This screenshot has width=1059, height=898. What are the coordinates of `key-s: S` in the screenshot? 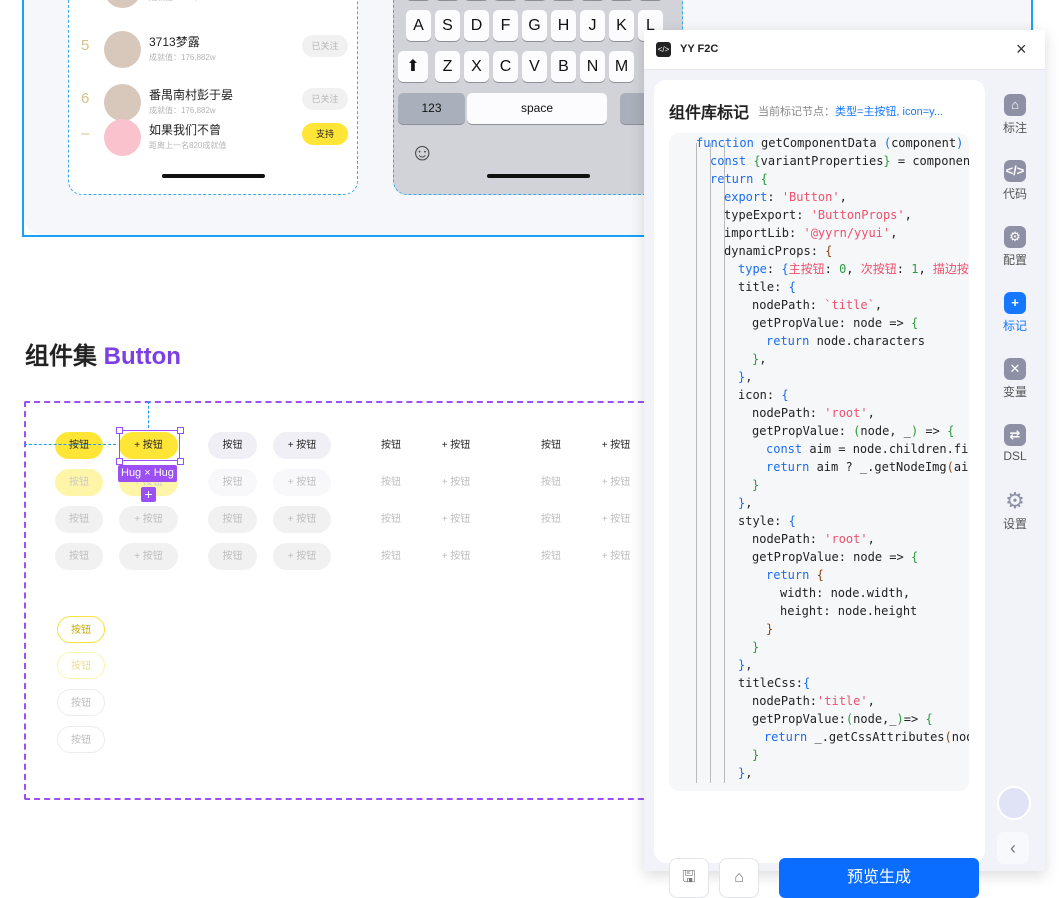 It's located at (447, 25).